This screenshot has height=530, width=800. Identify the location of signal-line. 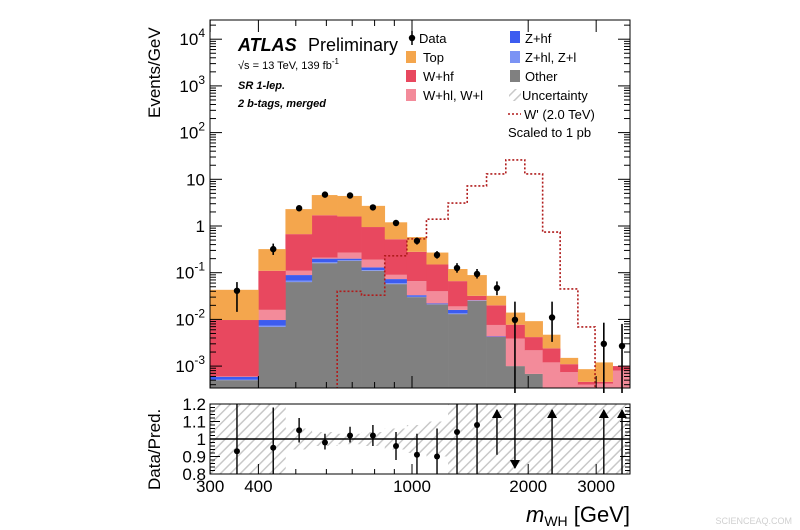
(466, 273).